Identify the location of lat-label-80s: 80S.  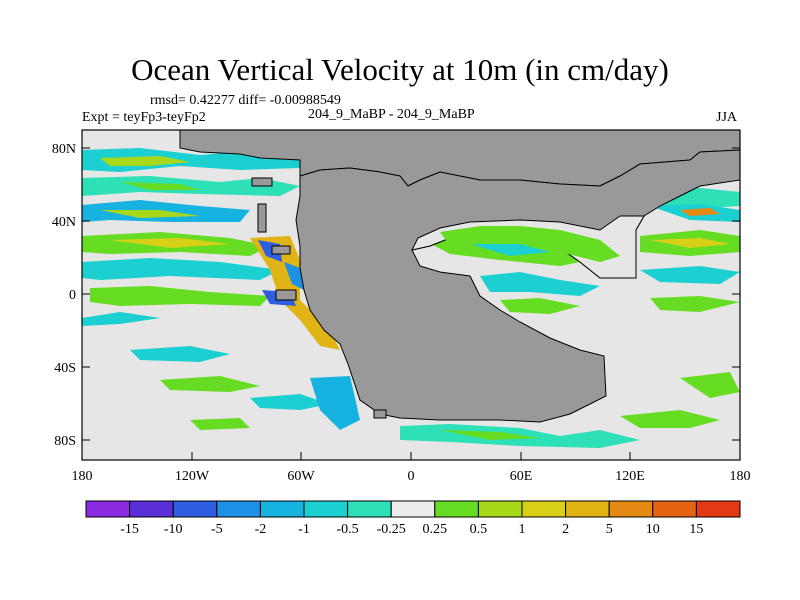
(65, 441).